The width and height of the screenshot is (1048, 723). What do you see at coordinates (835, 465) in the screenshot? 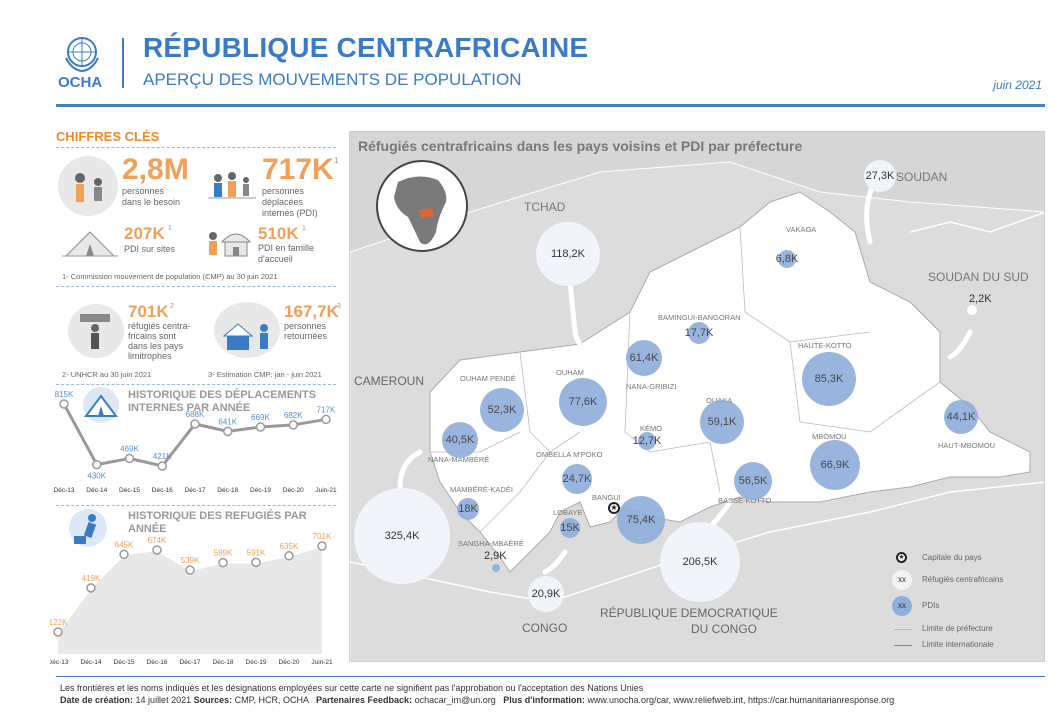
I see `idp-bubble: 66,9K` at bounding box center [835, 465].